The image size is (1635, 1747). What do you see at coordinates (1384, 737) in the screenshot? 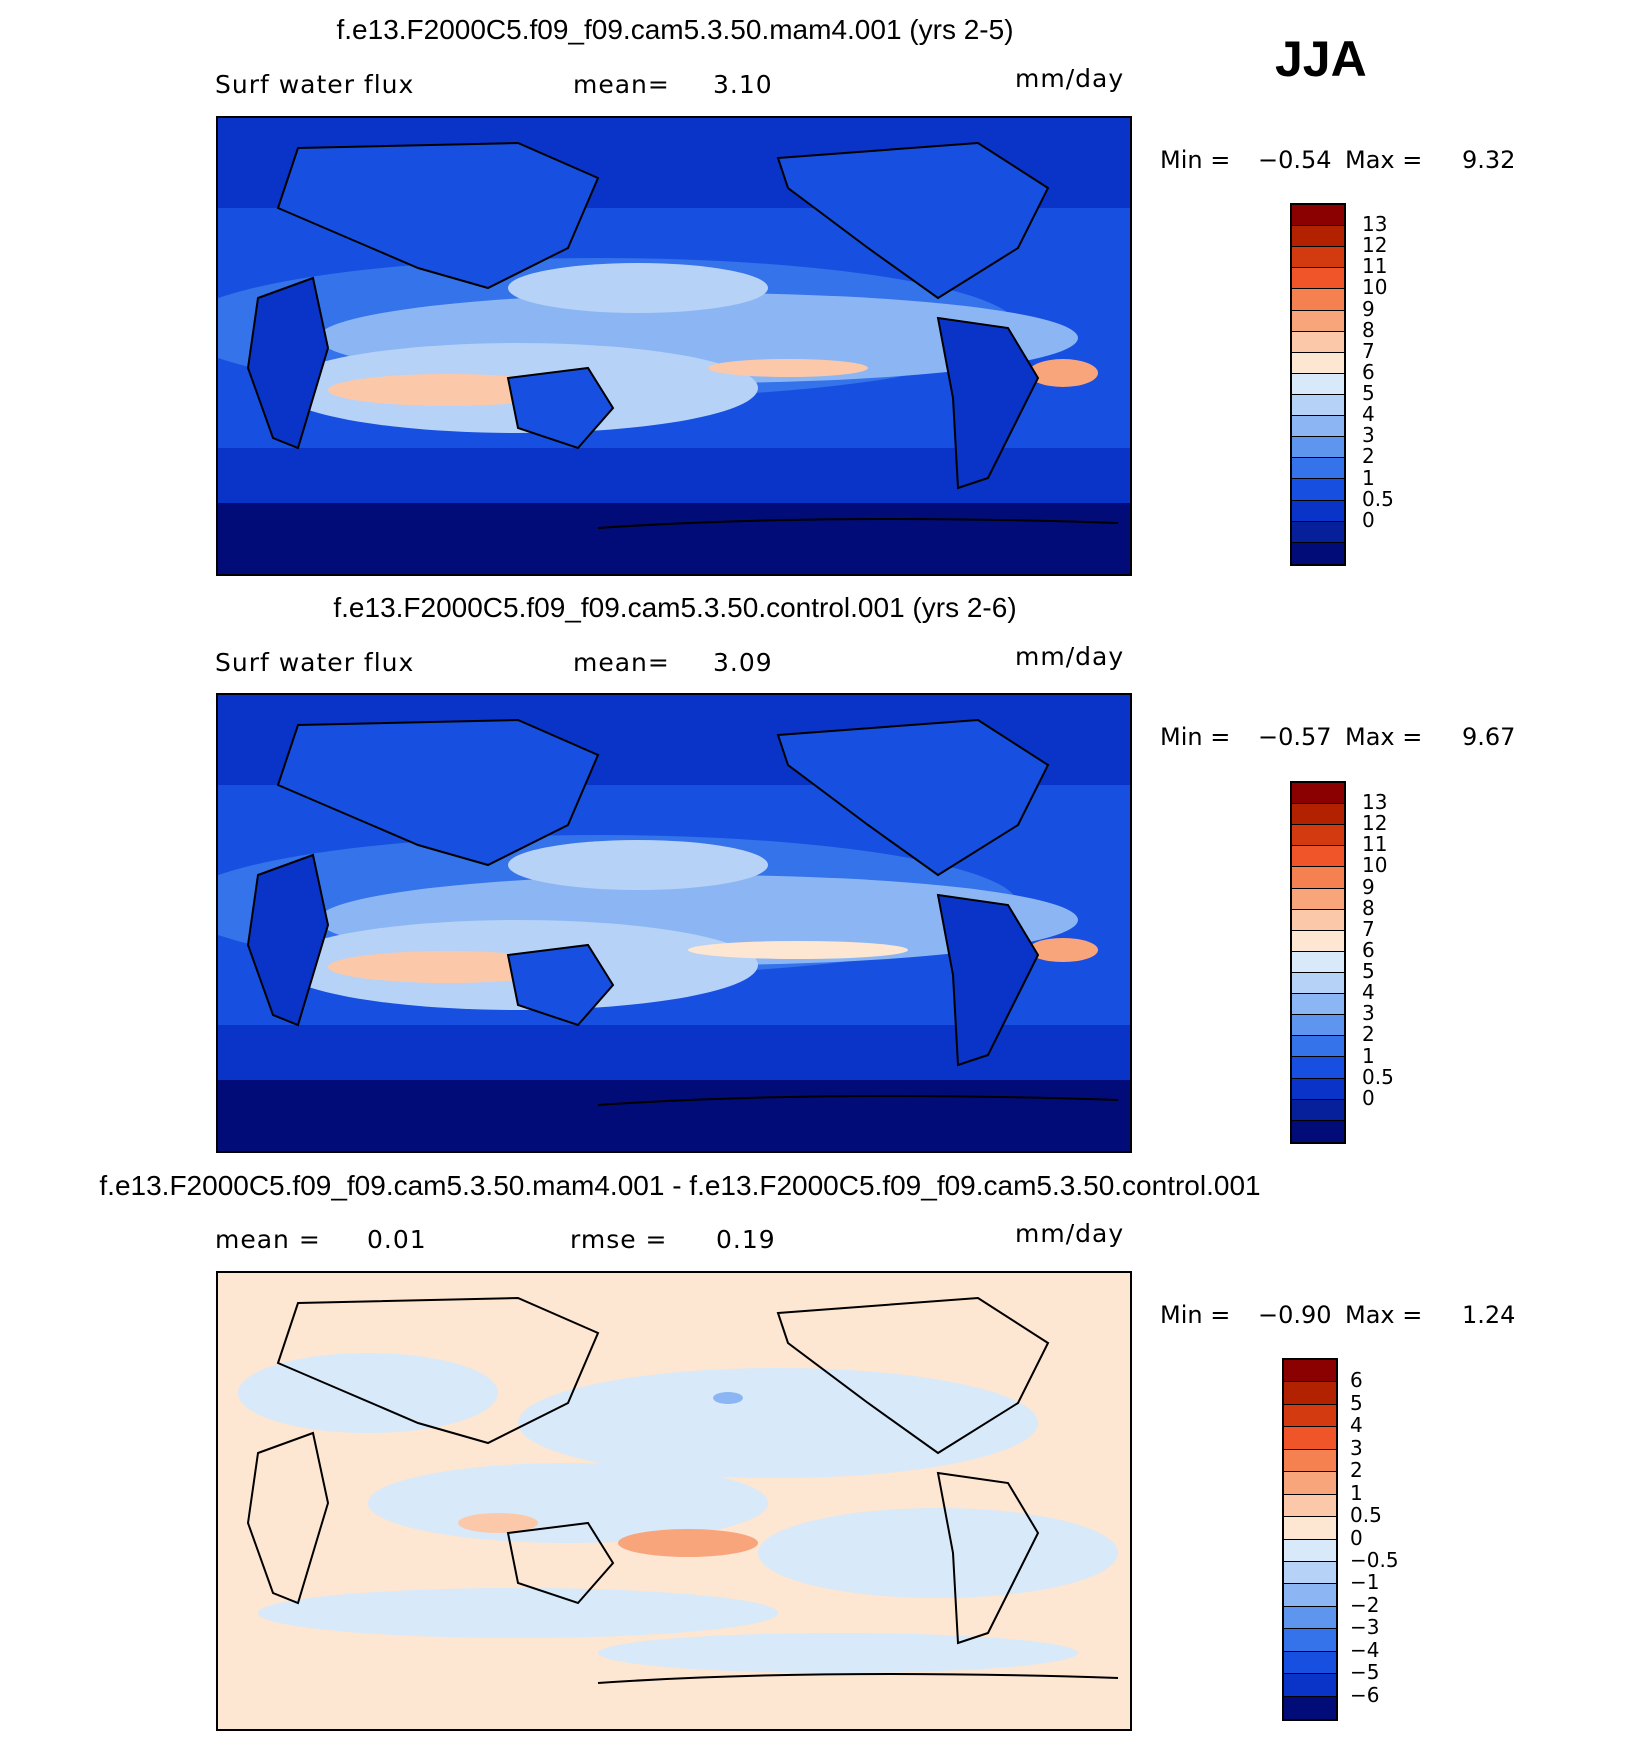
I see `panel2-max-label: Max =` at bounding box center [1384, 737].